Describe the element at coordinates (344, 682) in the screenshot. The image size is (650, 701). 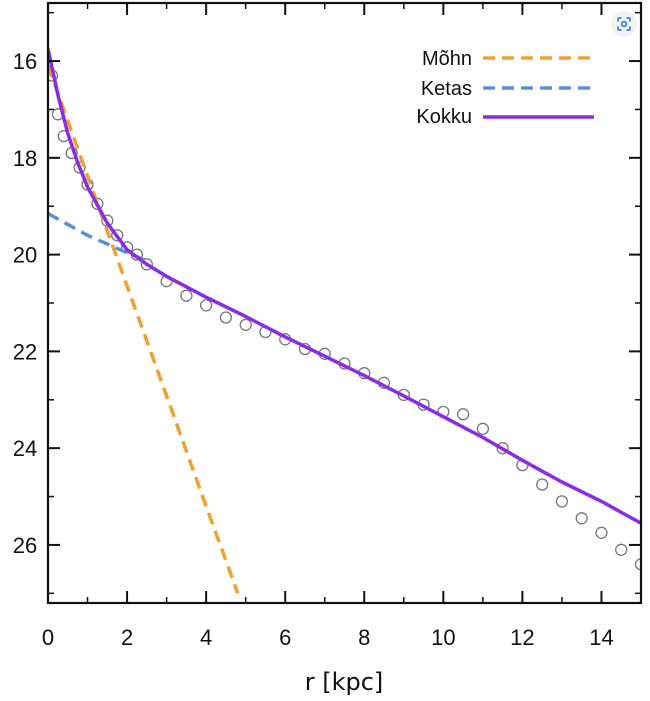
I see `x-axis-title: r [kpc]` at that location.